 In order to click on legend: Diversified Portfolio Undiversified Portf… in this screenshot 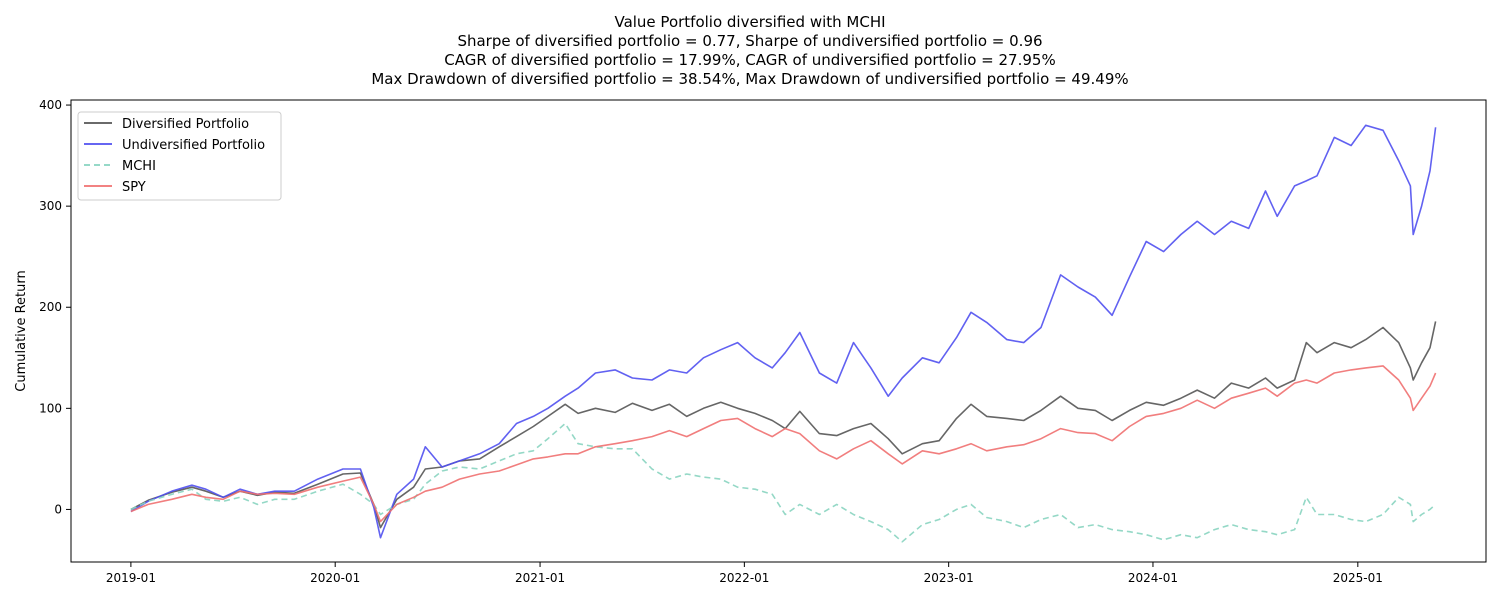, I will do `click(179, 156)`.